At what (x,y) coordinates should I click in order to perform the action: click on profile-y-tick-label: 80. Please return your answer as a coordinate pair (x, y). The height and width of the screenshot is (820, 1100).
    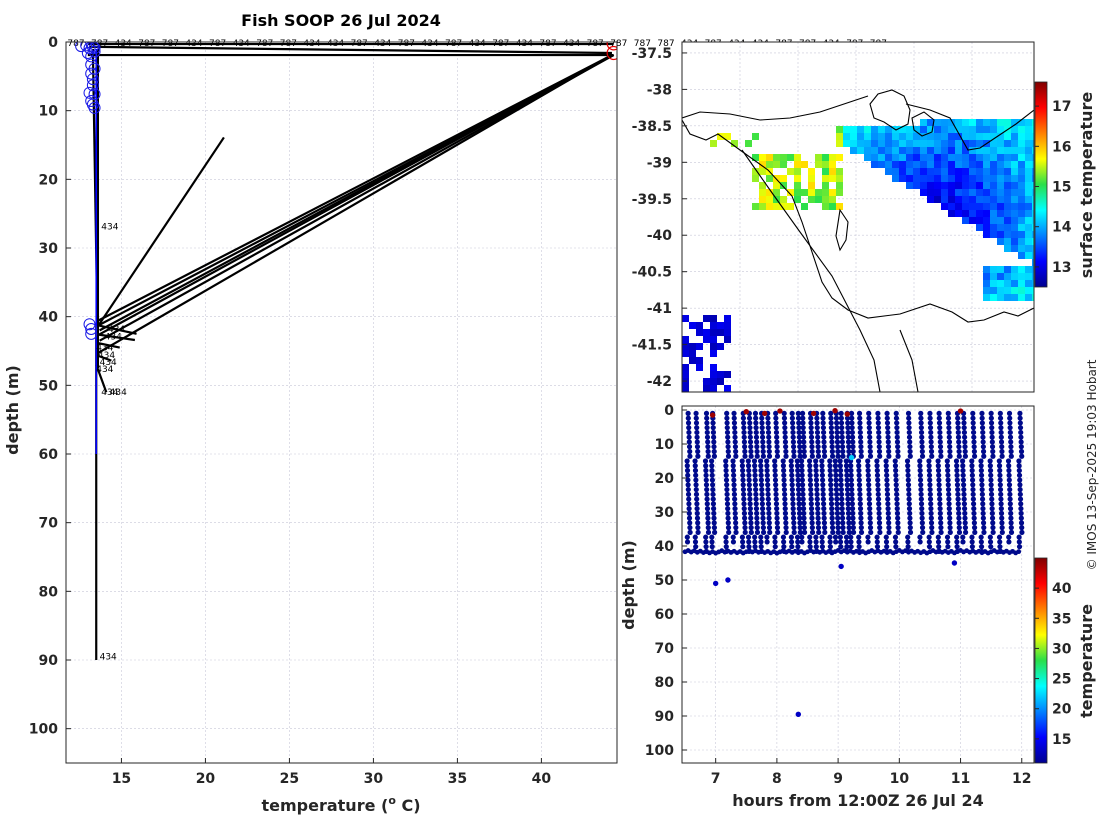
    Looking at the image, I should click on (49, 592).